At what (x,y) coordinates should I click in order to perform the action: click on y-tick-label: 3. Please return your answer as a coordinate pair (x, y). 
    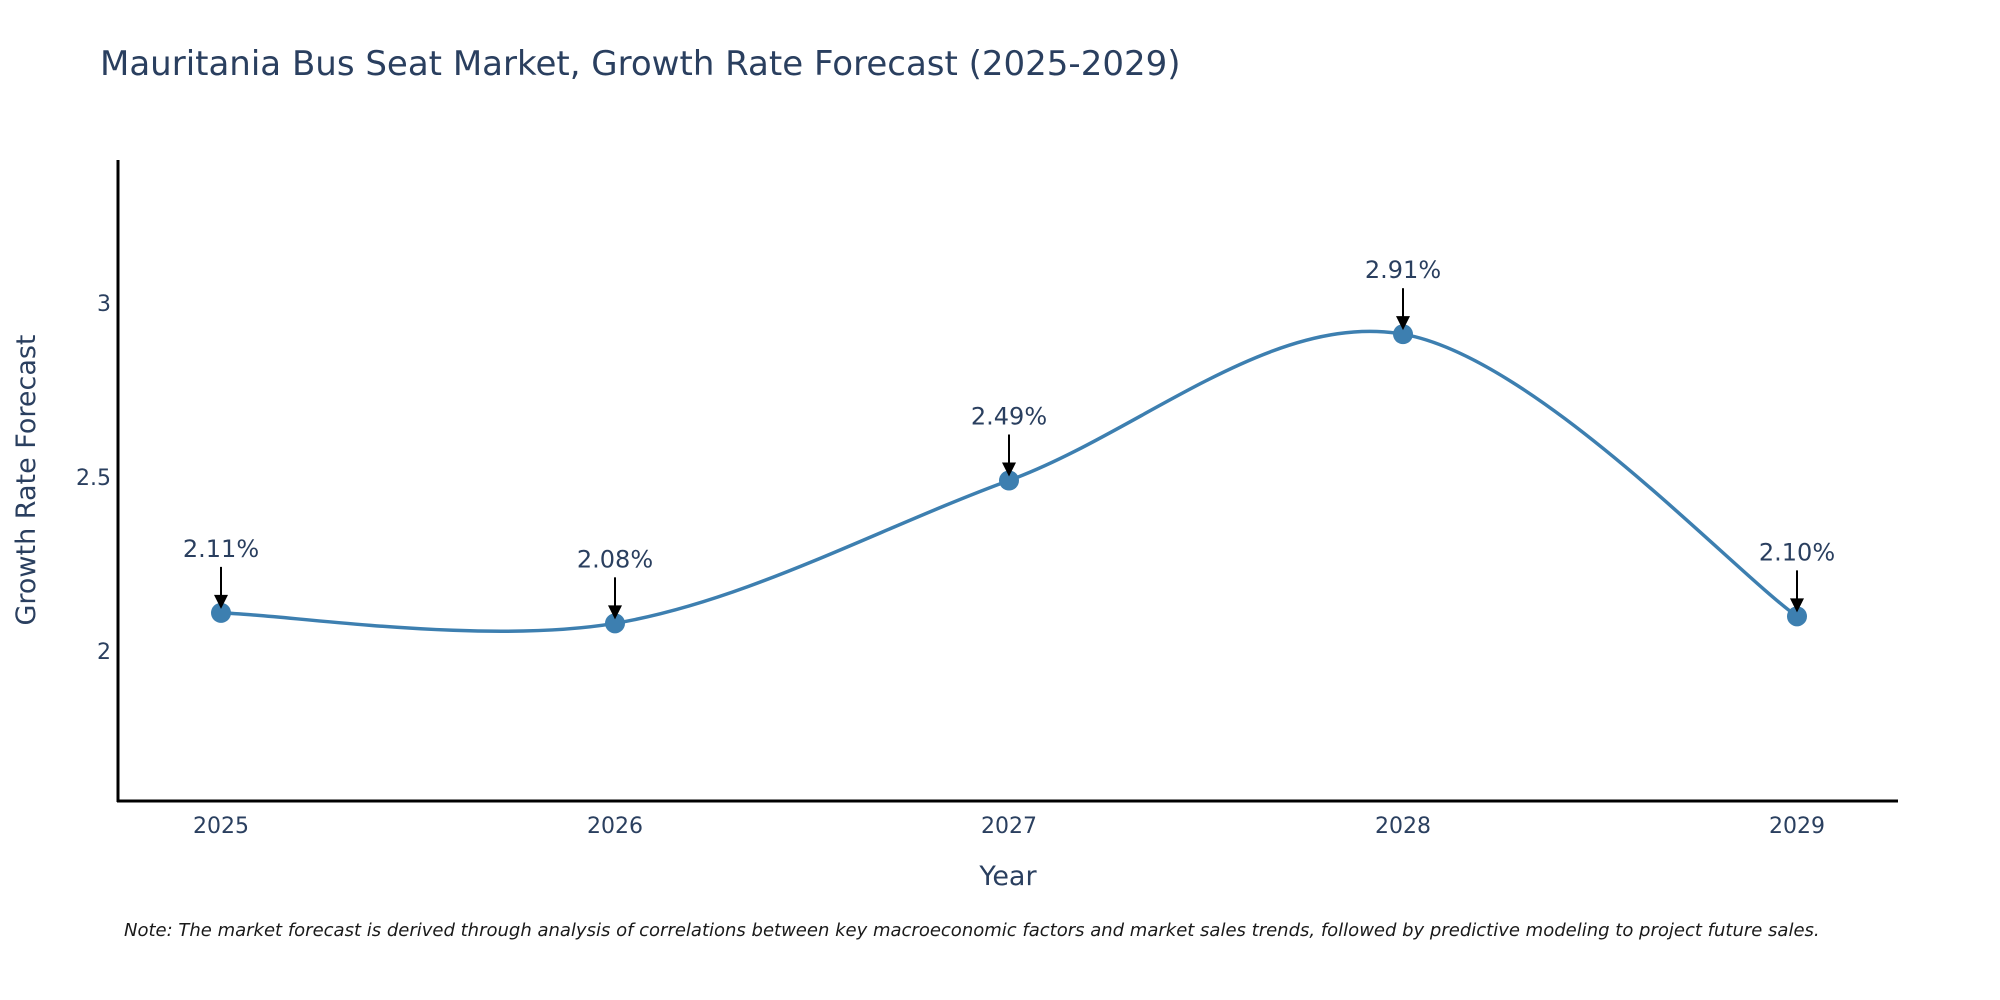
    Looking at the image, I should click on (104, 304).